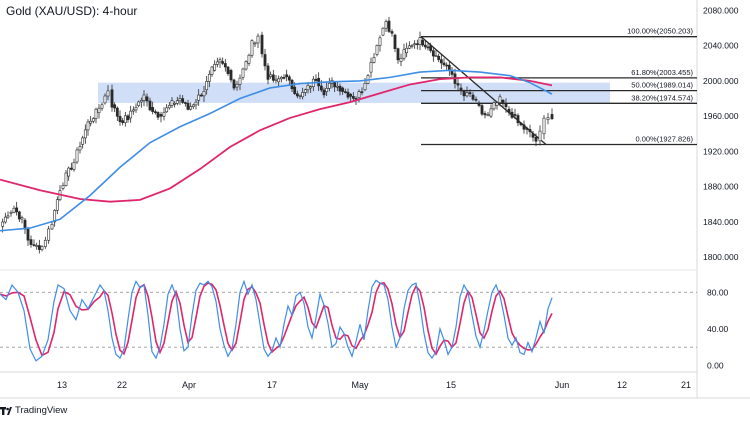  Describe the element at coordinates (41, 410) in the screenshot. I see `brand-name: TradingView` at that location.